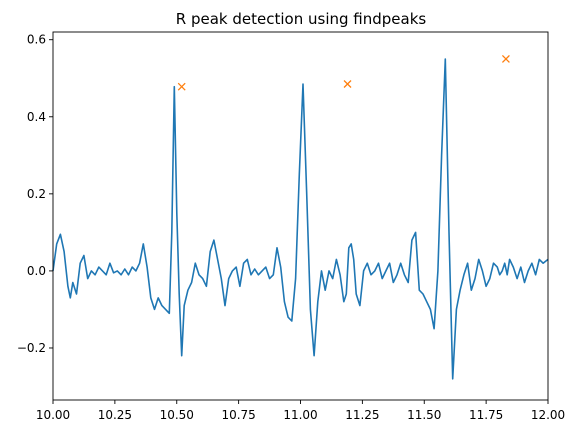 The height and width of the screenshot is (430, 576). I want to click on y-tick-label: 0.4, so click(36, 117).